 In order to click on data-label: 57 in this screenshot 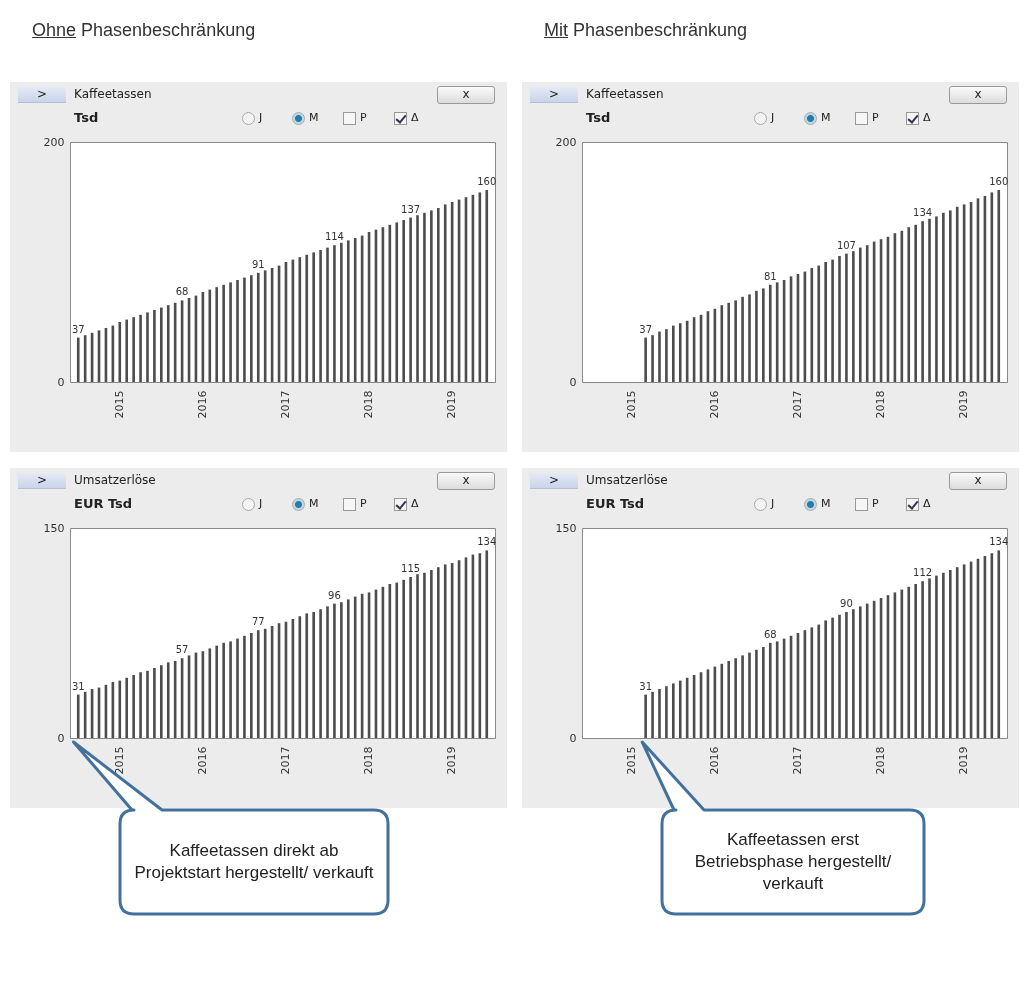, I will do `click(182, 650)`.